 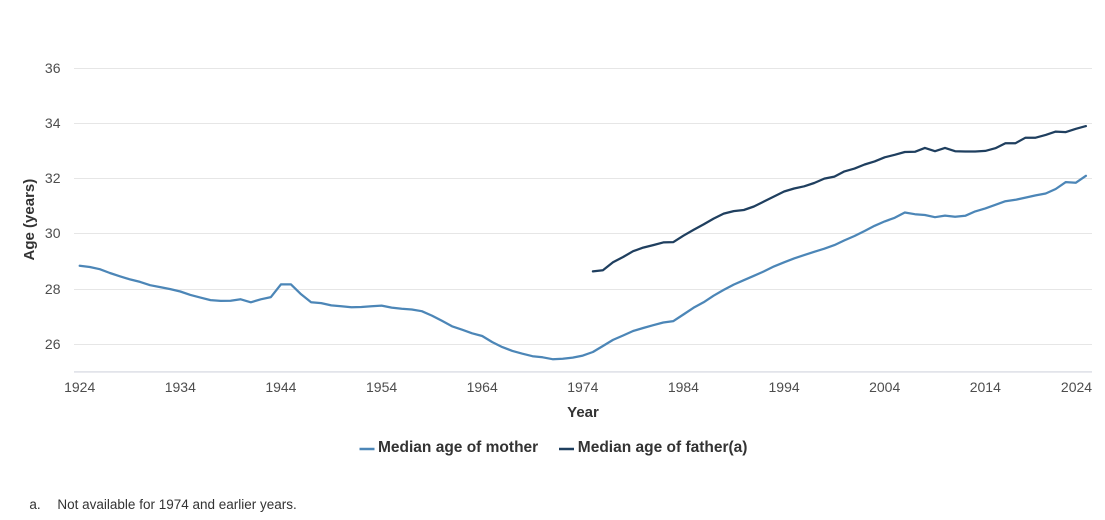 I want to click on svg-text: Median age of mother, so click(x=458, y=447).